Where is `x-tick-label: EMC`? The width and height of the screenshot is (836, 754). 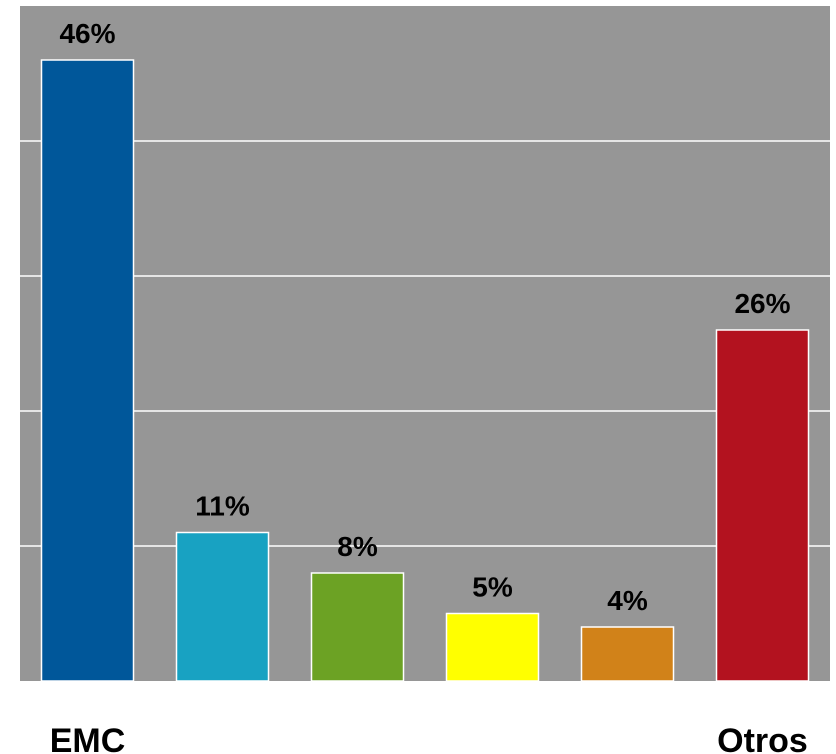 x-tick-label: EMC is located at coordinates (88, 738).